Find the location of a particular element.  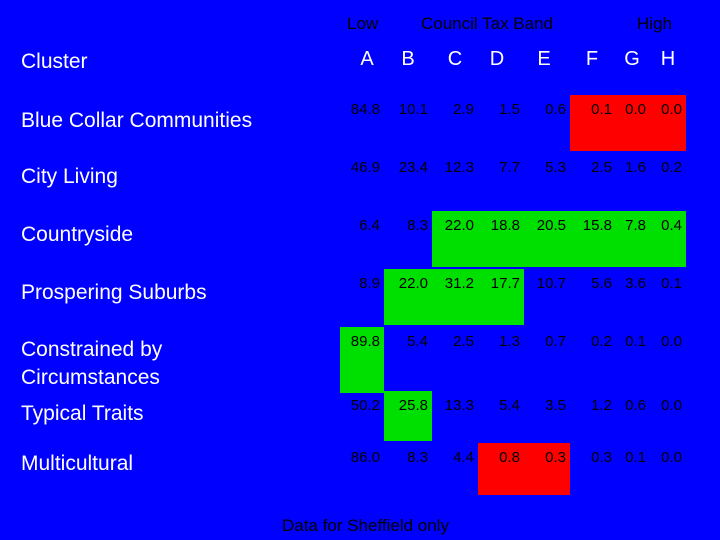

table-cell: 2.9 is located at coordinates (463, 109).